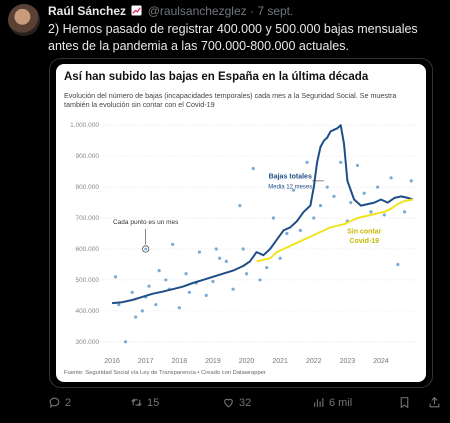 The width and height of the screenshot is (450, 423). What do you see at coordinates (381, 361) in the screenshot?
I see `x-tick-label: 2024` at bounding box center [381, 361].